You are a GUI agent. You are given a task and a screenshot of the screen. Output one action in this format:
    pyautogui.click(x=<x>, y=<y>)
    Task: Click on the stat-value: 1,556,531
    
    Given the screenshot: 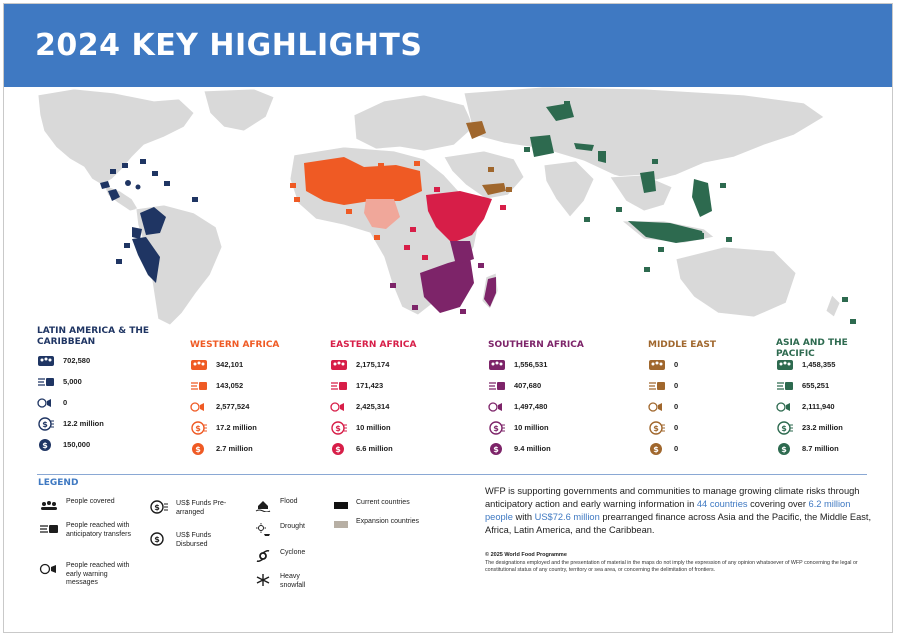 What is the action you would take?
    pyautogui.click(x=531, y=364)
    